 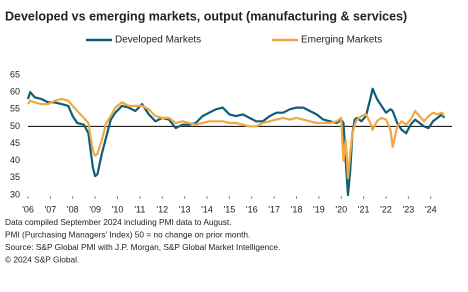 I want to click on legend-label: Developed Markets, so click(x=158, y=40).